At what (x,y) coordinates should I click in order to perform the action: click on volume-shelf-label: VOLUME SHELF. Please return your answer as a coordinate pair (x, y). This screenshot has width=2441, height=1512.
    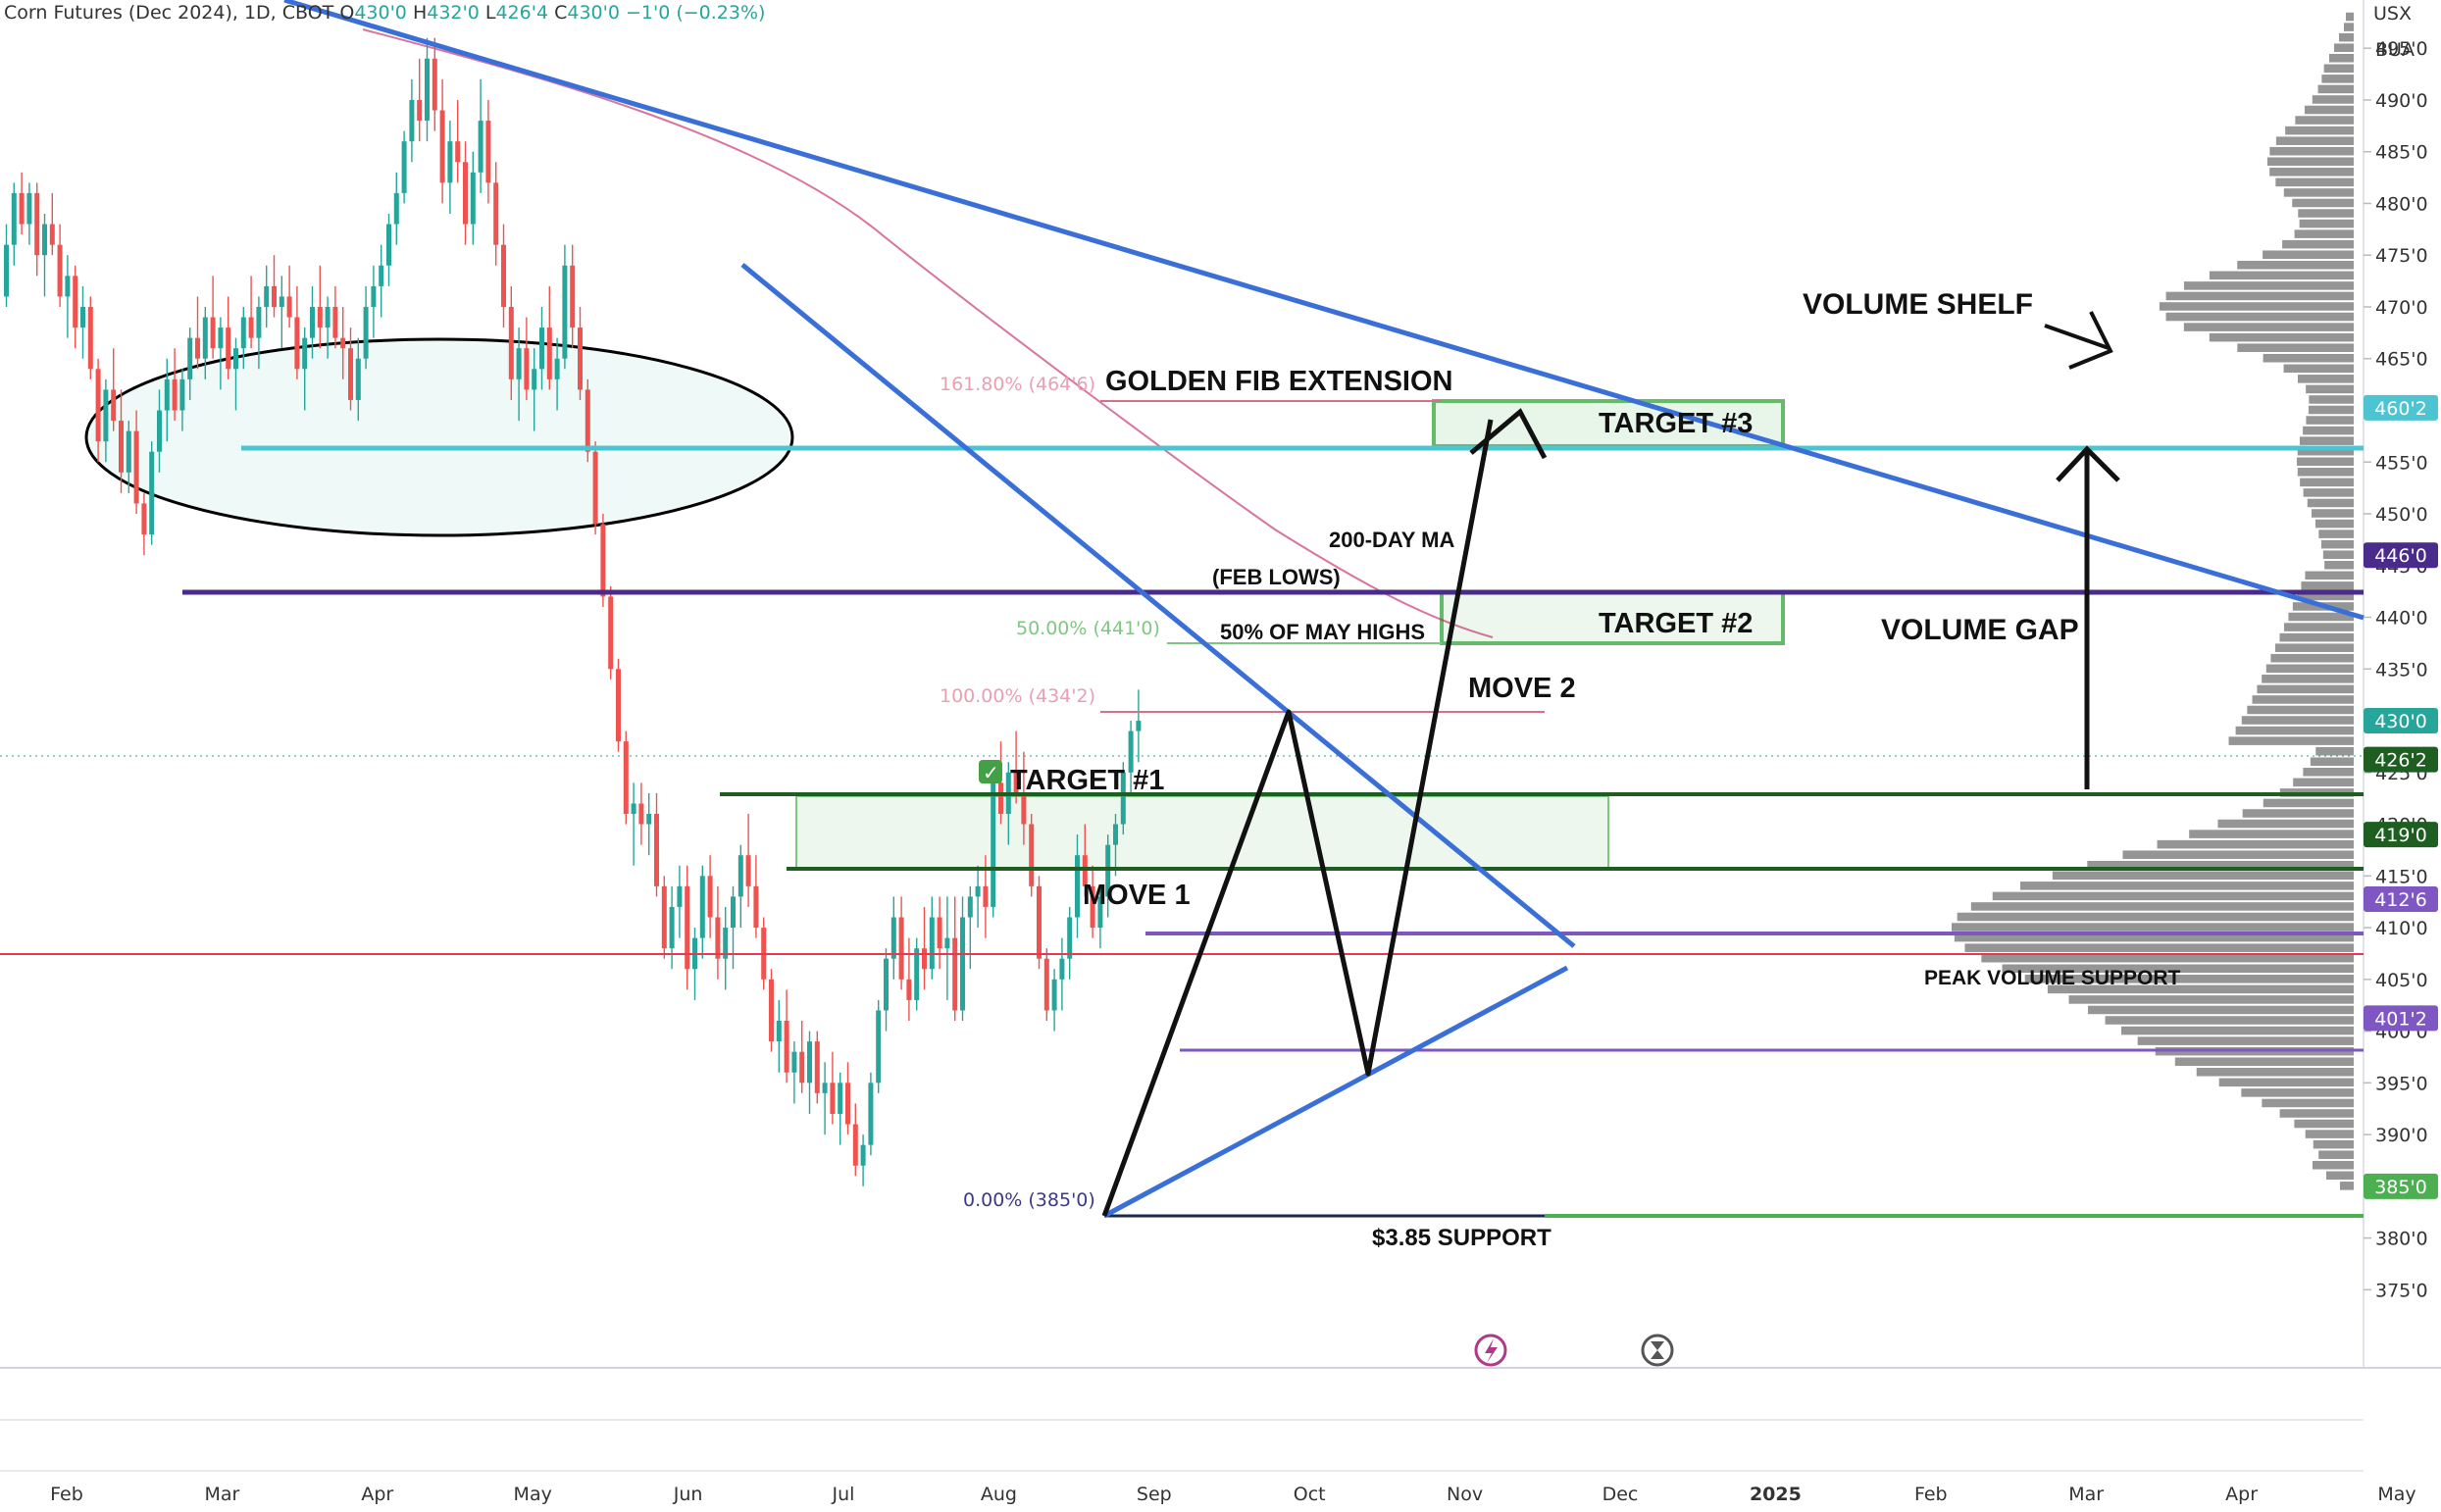
    Looking at the image, I should click on (1918, 304).